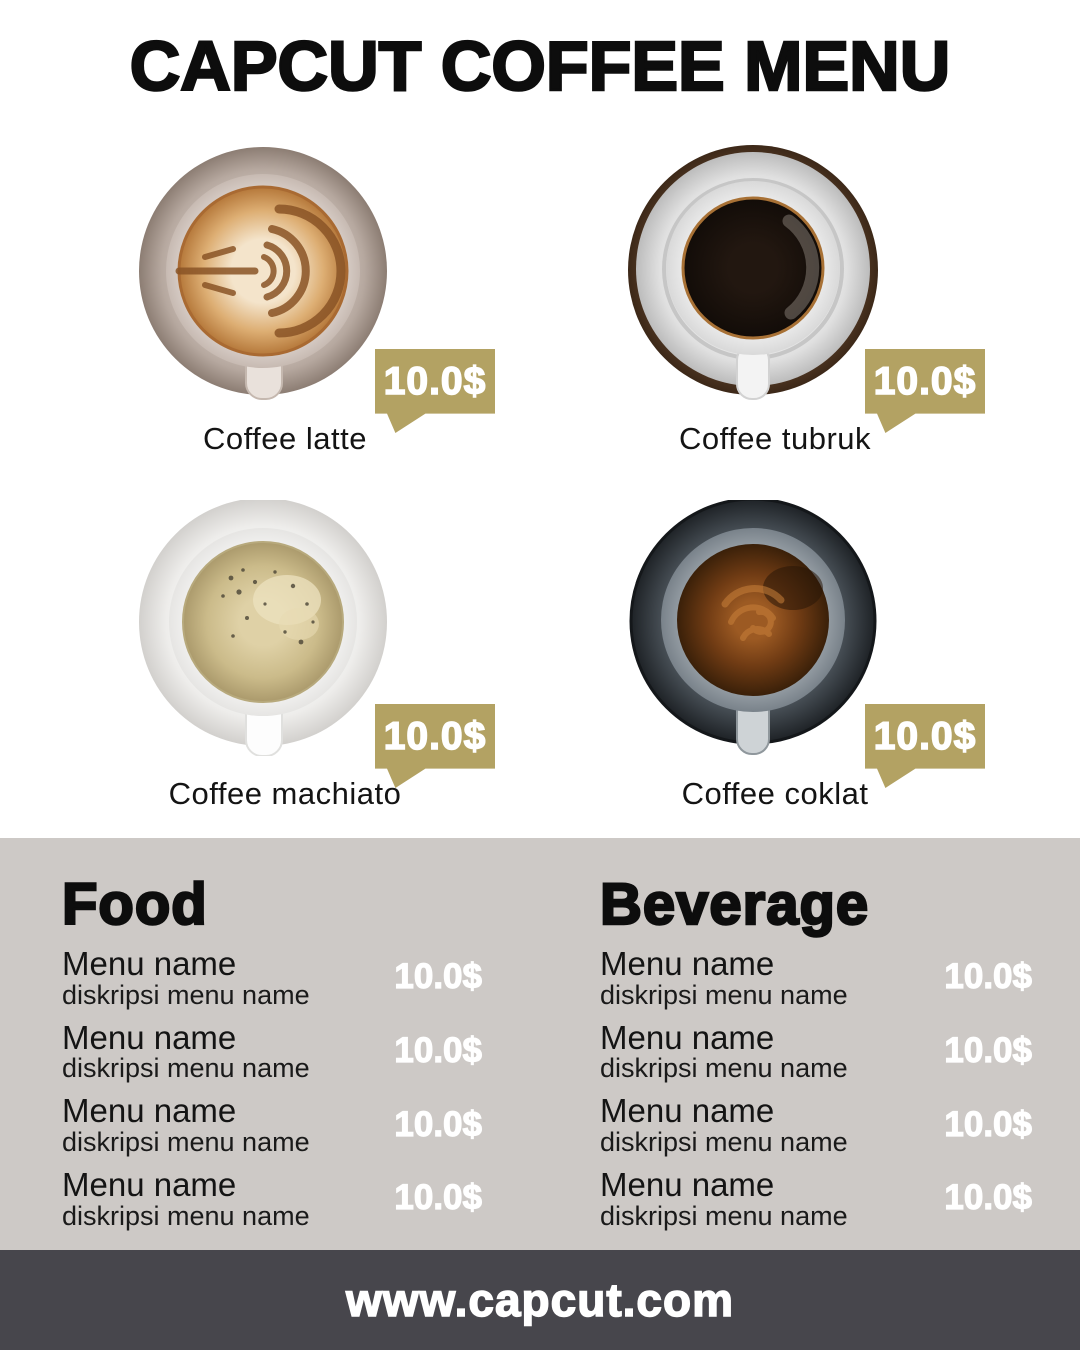 This screenshot has height=1350, width=1080. Describe the element at coordinates (734, 904) in the screenshot. I see `beverage-heading: Beverage` at that location.